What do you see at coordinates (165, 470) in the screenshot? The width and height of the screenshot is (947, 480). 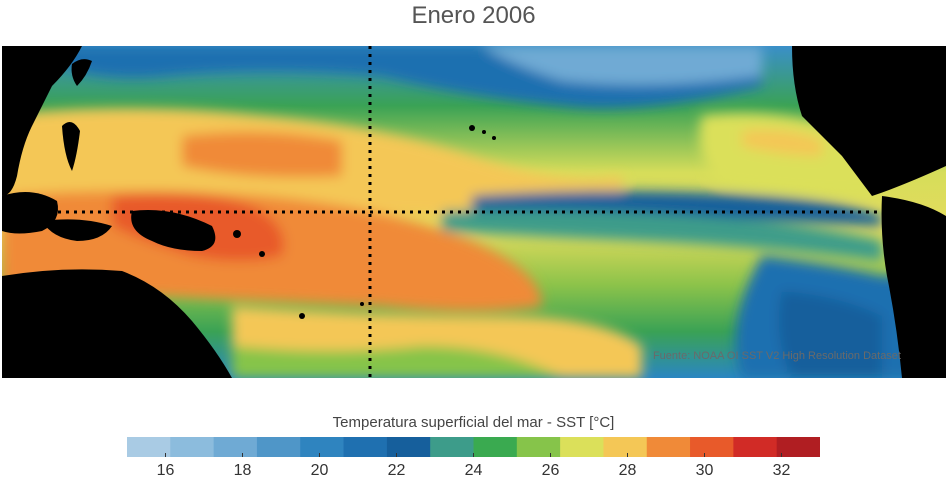 I see `colorbar-tick-label: 16` at bounding box center [165, 470].